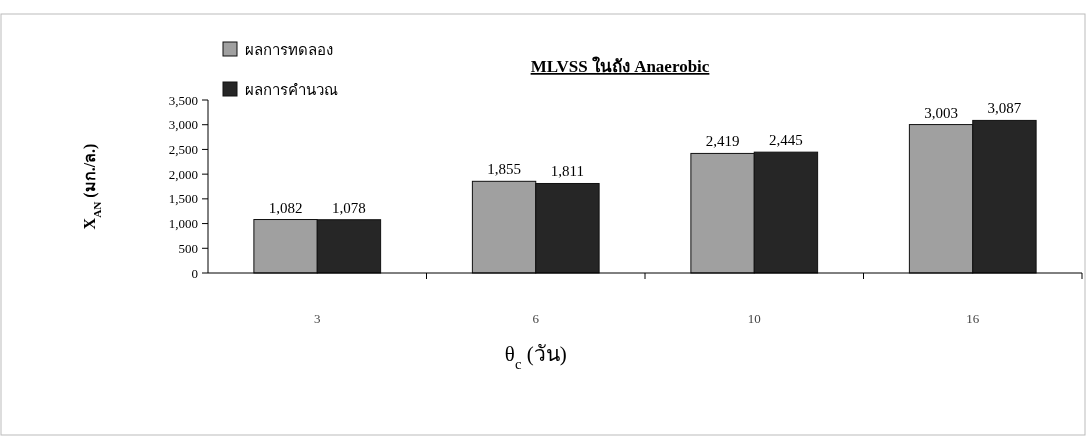 This screenshot has width=1086, height=445. Describe the element at coordinates (536, 318) in the screenshot. I see `x-tick-label: 6` at that location.